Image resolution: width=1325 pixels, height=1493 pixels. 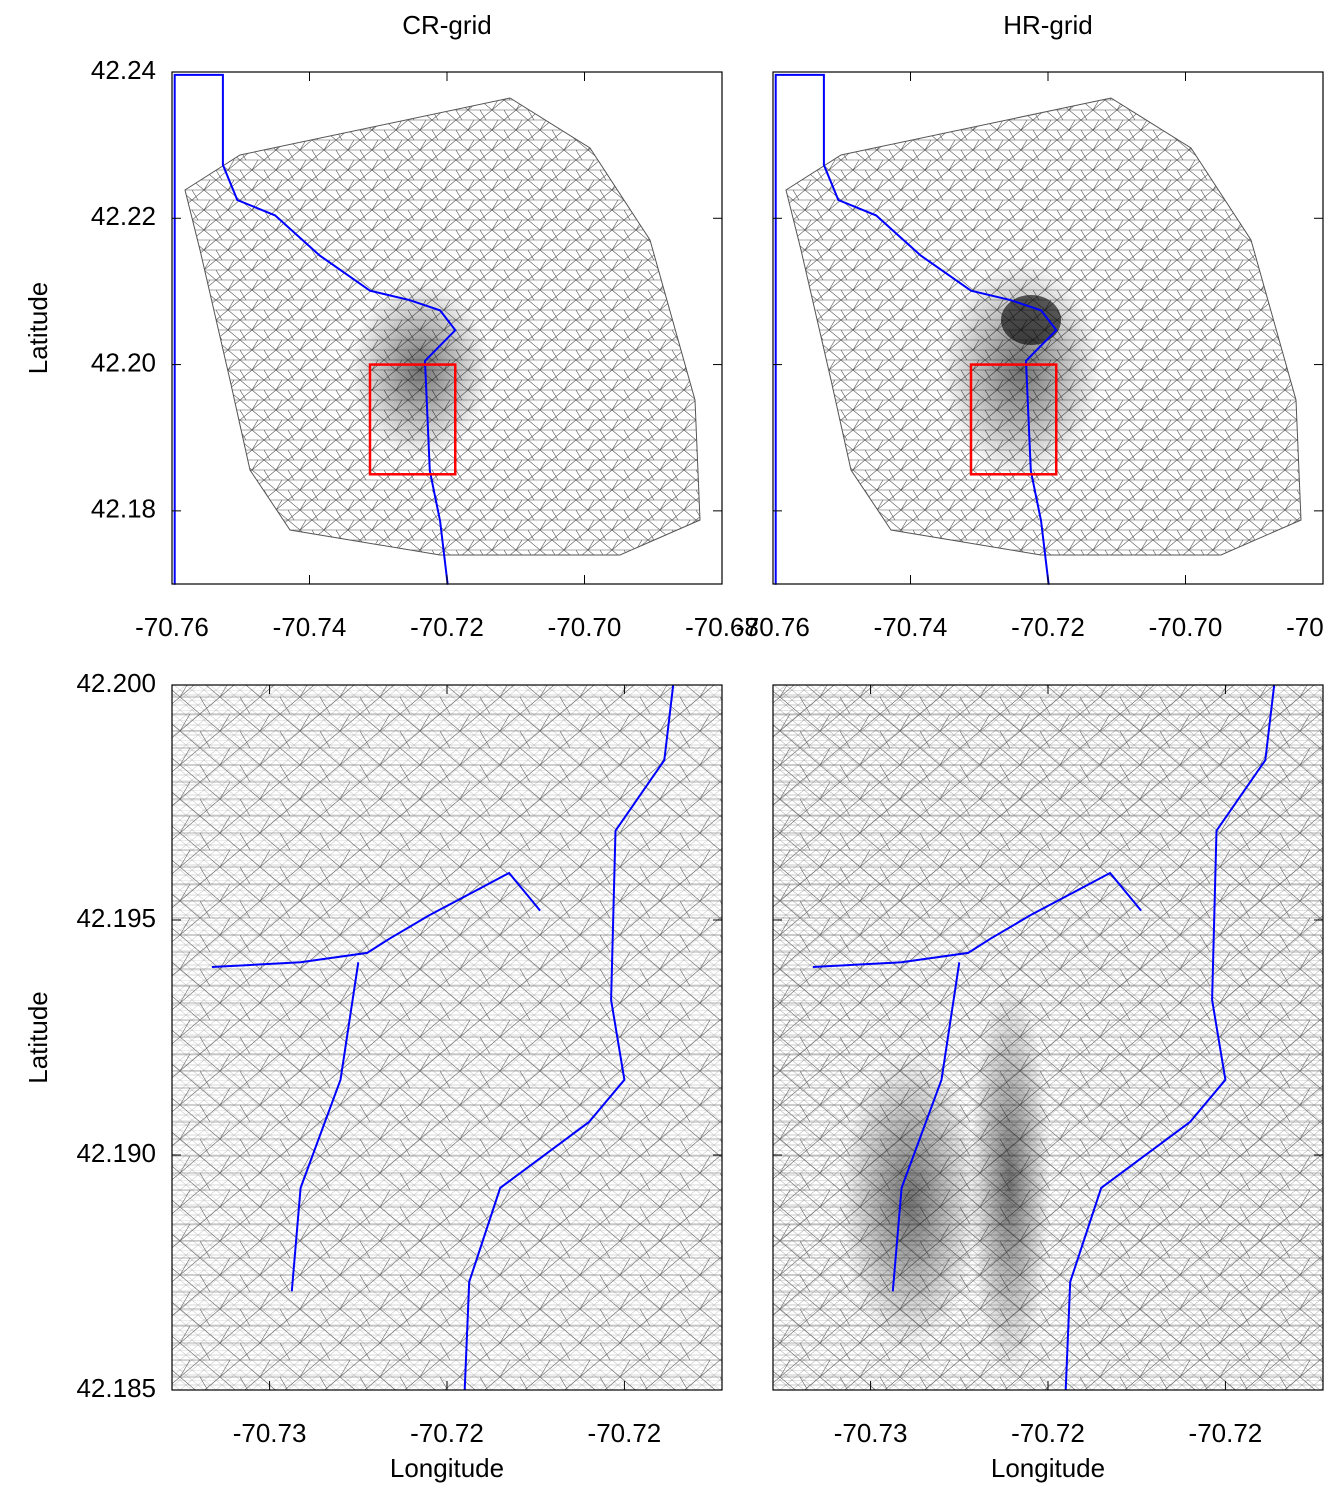 What do you see at coordinates (1048, 25) in the screenshot?
I see `panel-title: HR-grid` at bounding box center [1048, 25].